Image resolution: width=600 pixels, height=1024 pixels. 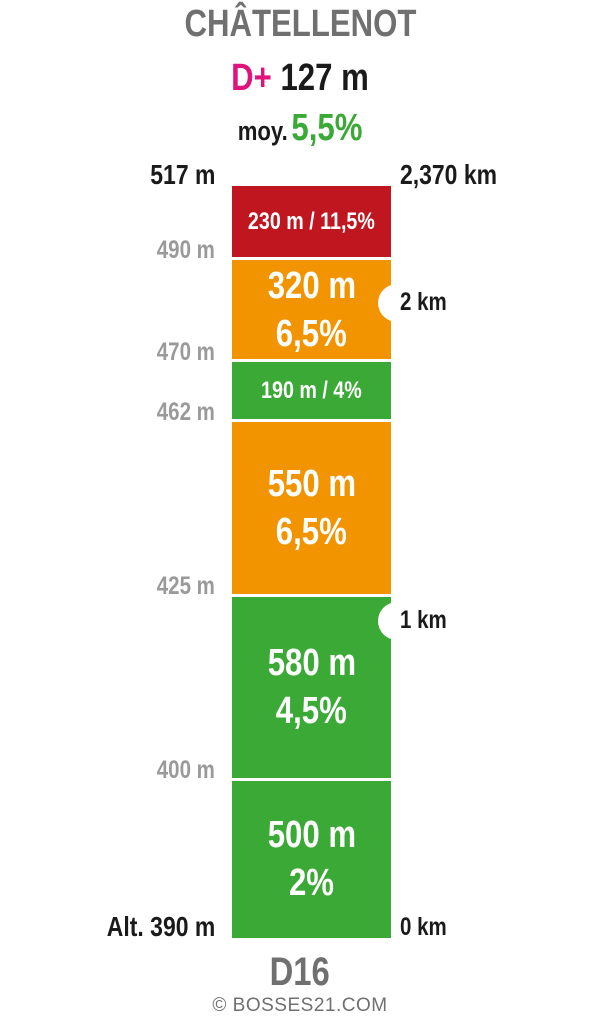 I want to click on distance-marker-label: 2 km, so click(x=423, y=302).